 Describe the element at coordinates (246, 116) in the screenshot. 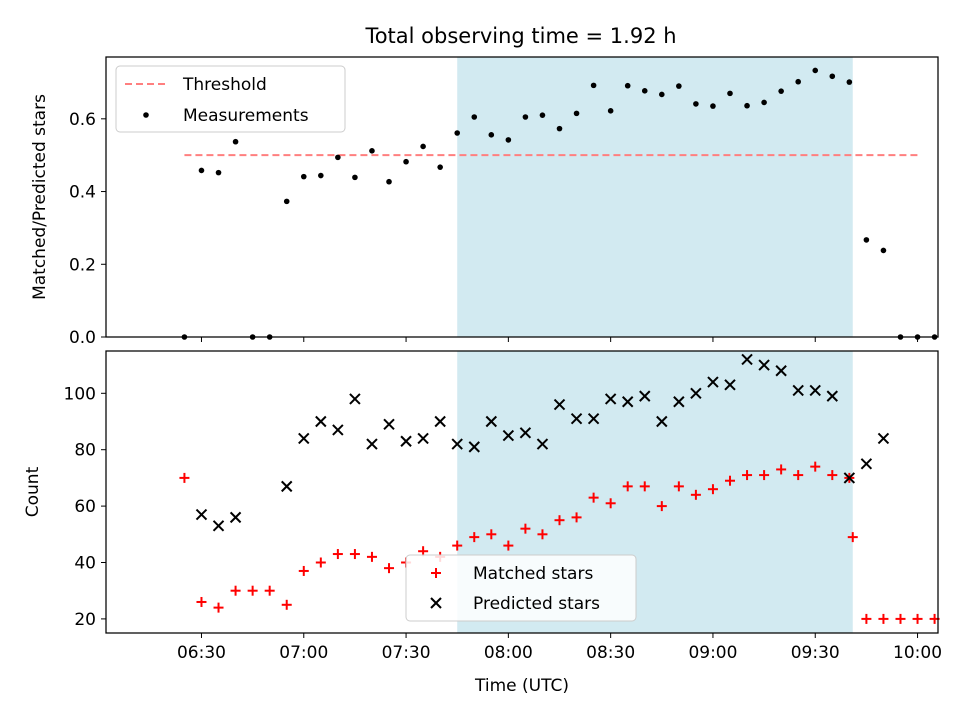

I see `legend-measurements-label: Measurements` at that location.